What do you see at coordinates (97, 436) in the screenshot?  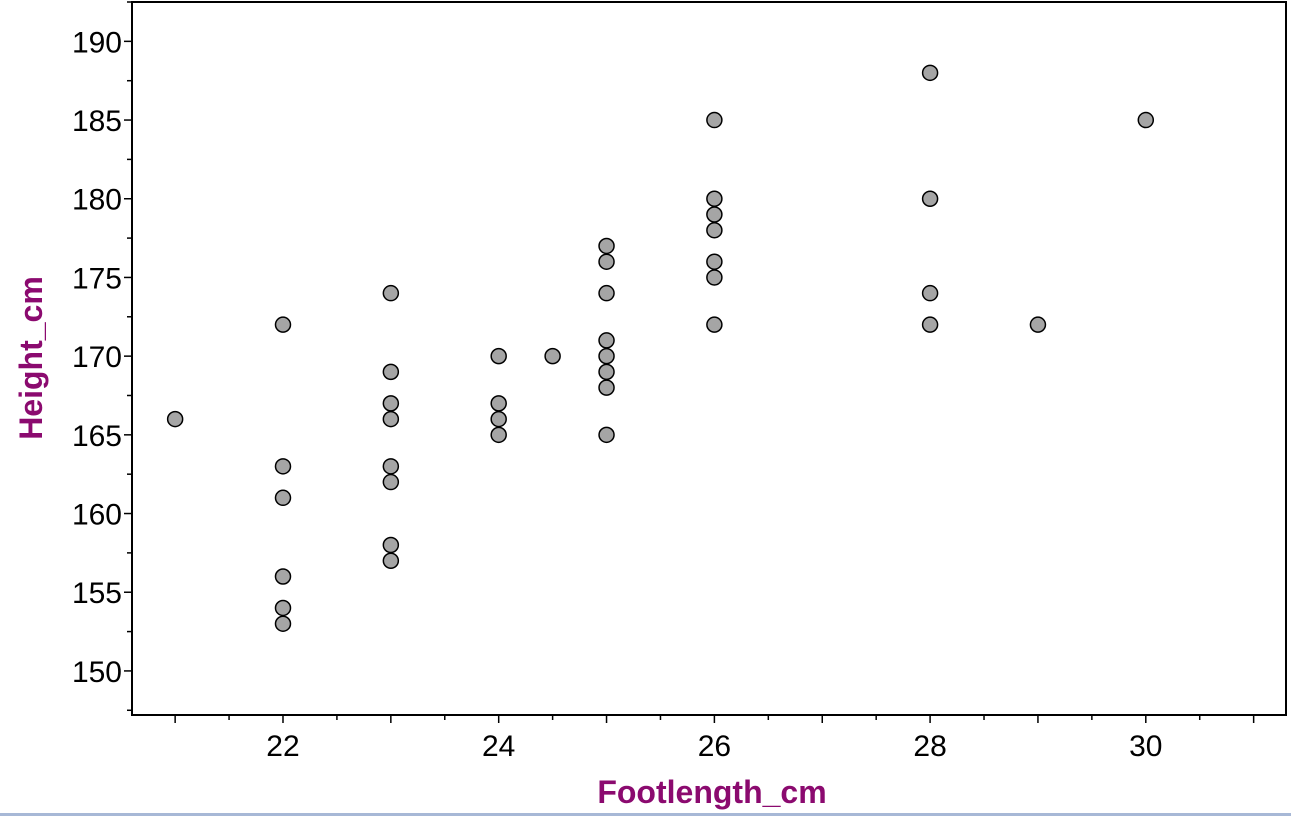 I see `y-tick-label: 165` at bounding box center [97, 436].